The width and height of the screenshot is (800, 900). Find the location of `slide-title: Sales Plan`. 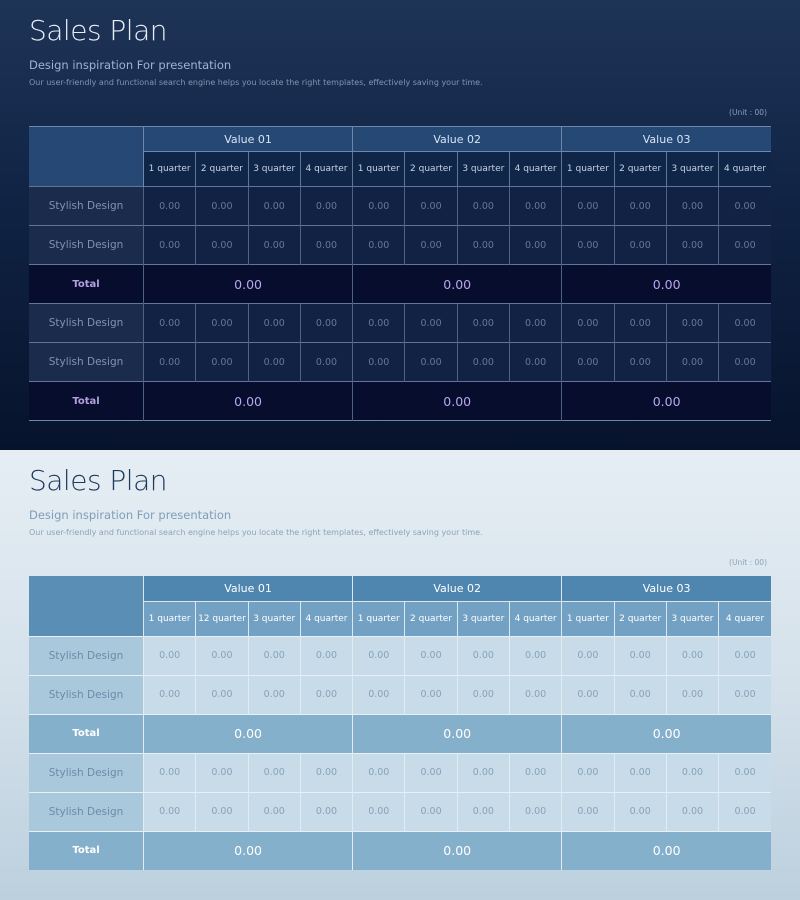

slide-title: Sales Plan is located at coordinates (98, 30).